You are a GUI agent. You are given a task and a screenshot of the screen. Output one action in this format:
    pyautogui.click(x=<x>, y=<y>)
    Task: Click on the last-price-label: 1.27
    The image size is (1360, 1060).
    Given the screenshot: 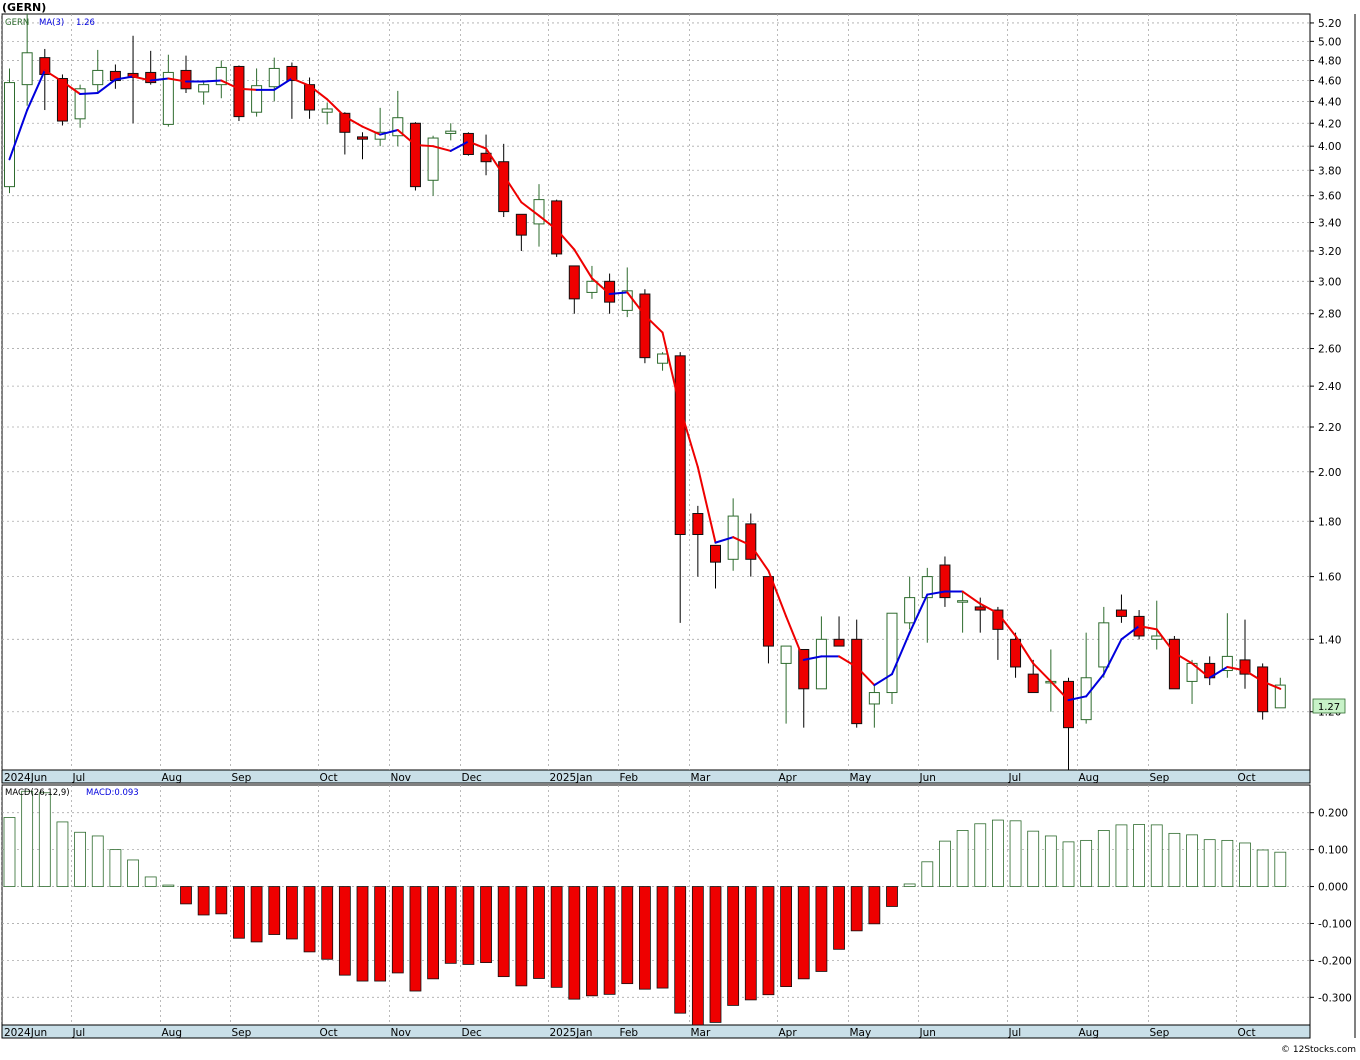 What is the action you would take?
    pyautogui.click(x=1329, y=707)
    